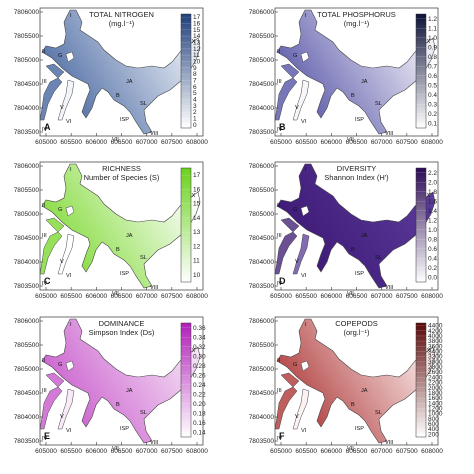 Image resolution: width=474 pixels, height=474 pixels. What do you see at coordinates (353, 405) in the screenshot?
I see `site-label-b: B` at bounding box center [353, 405].